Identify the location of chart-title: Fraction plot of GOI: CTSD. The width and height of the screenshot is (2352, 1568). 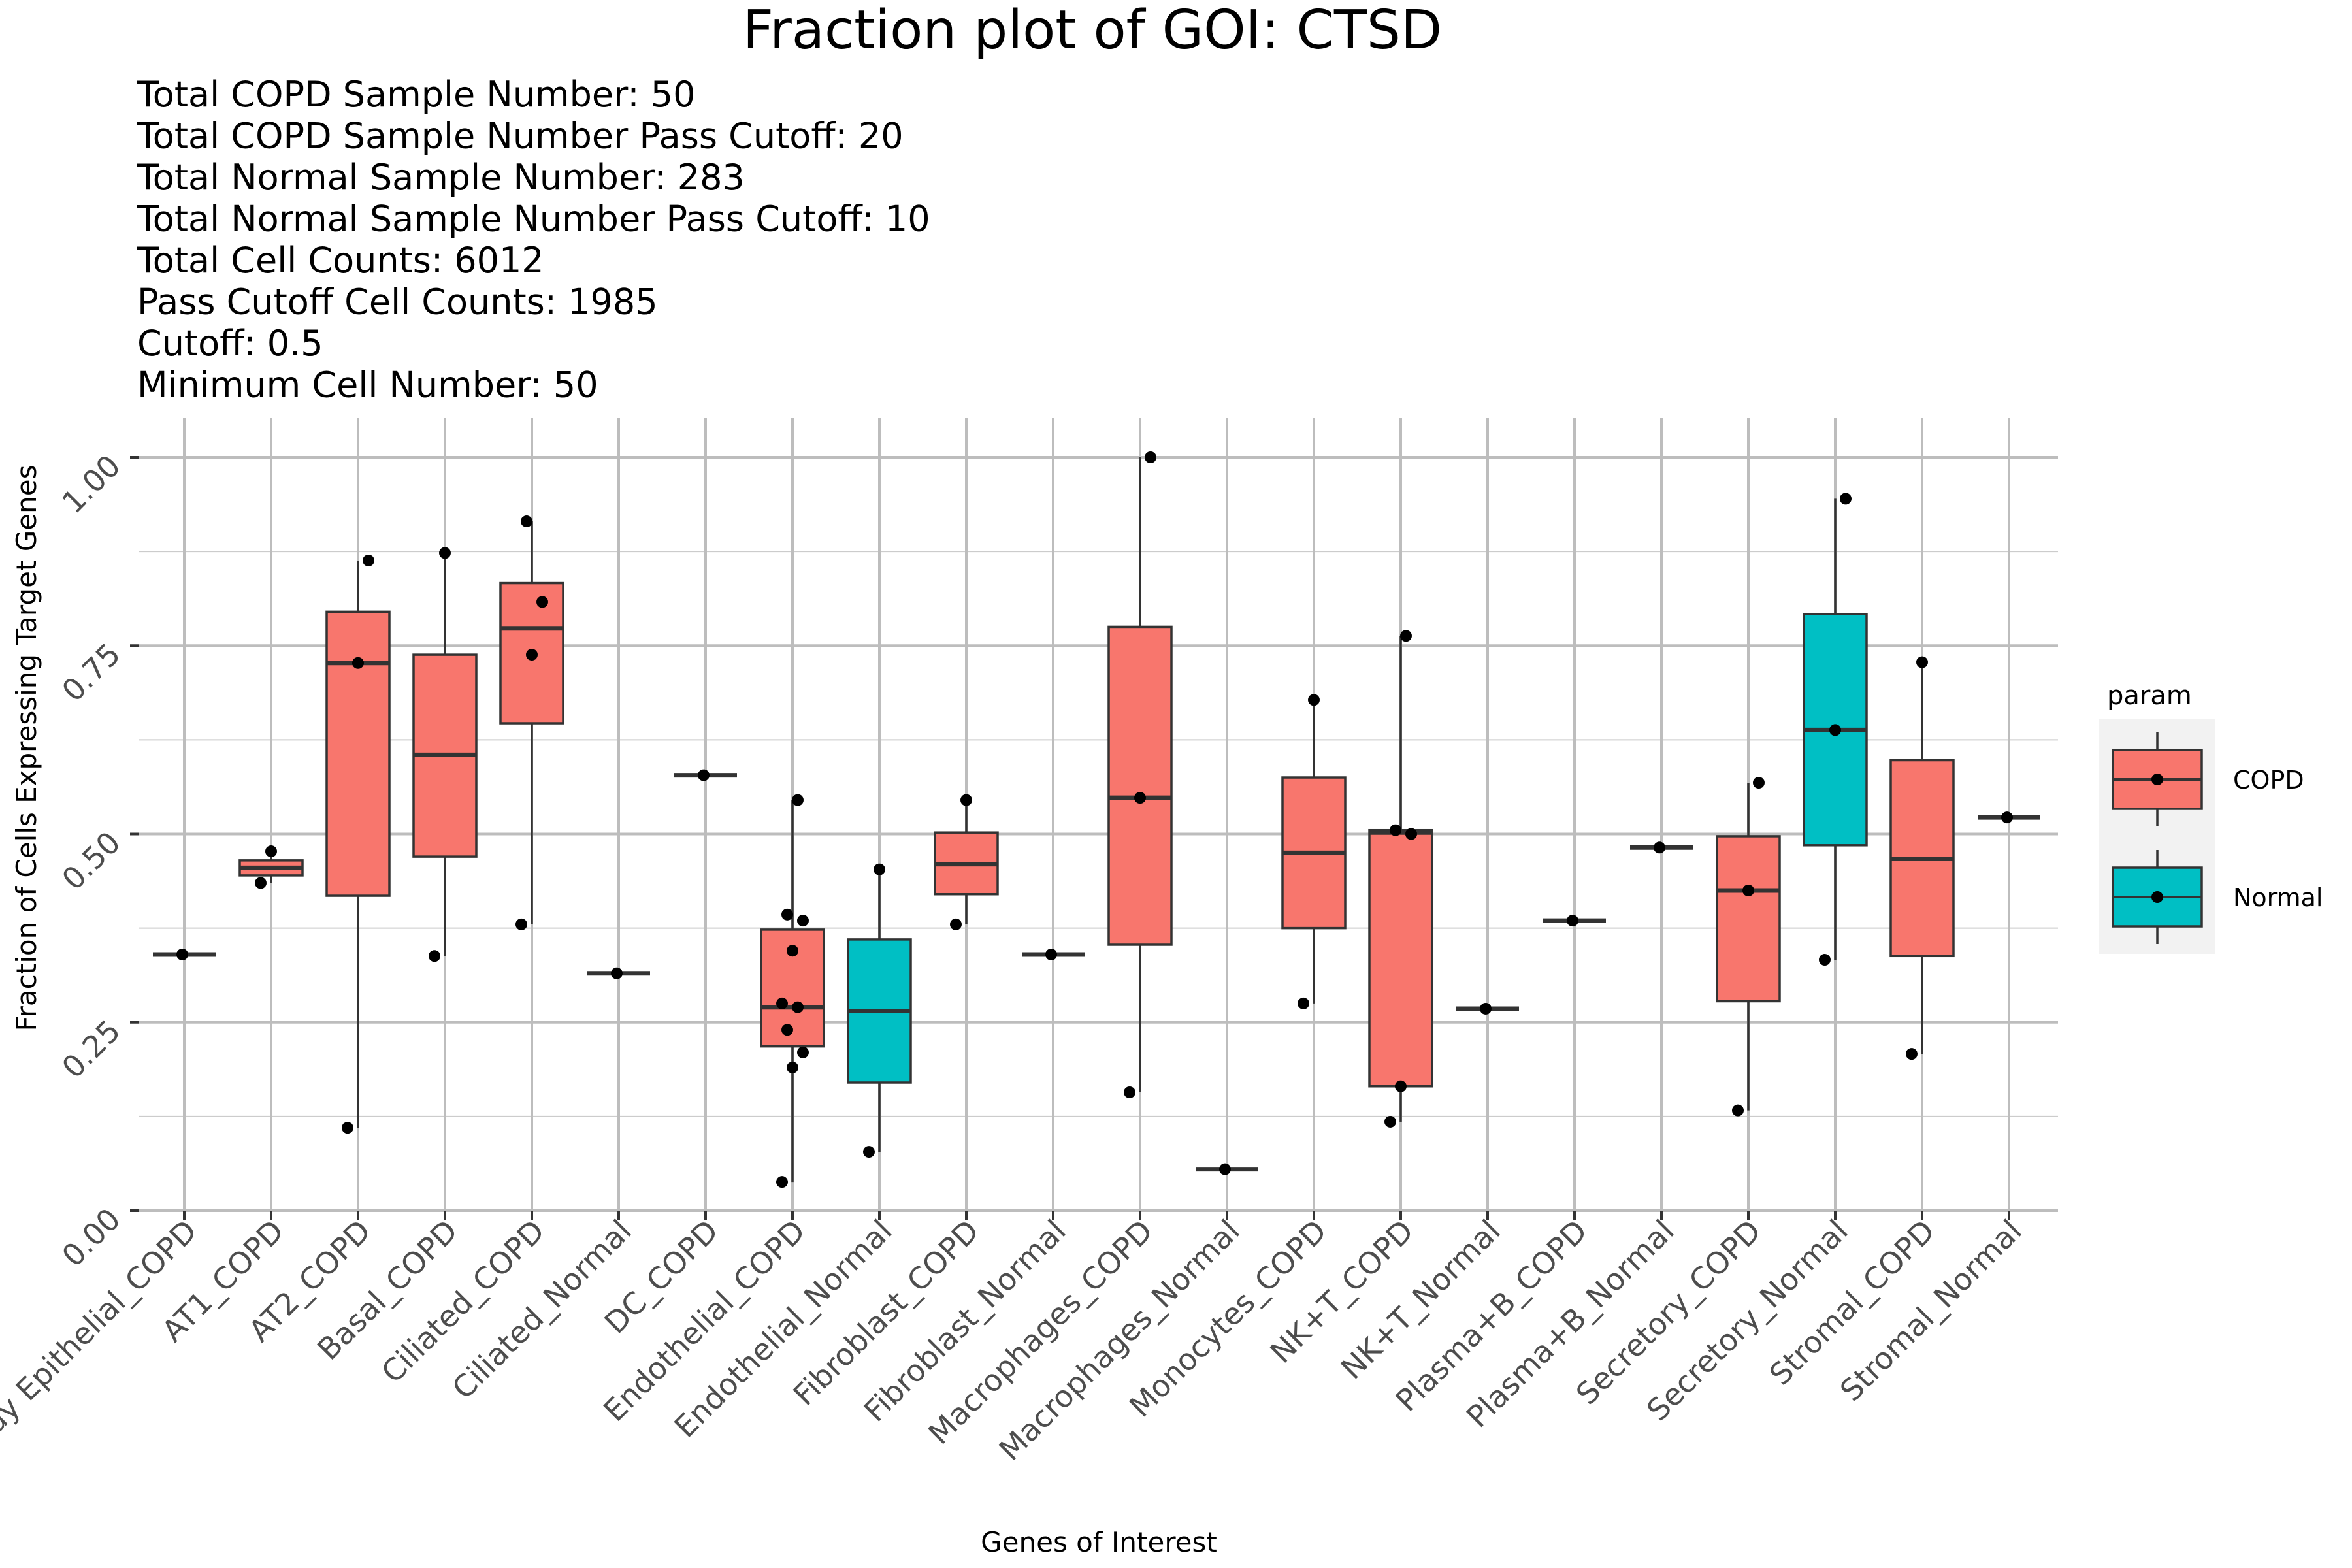
(1092, 30).